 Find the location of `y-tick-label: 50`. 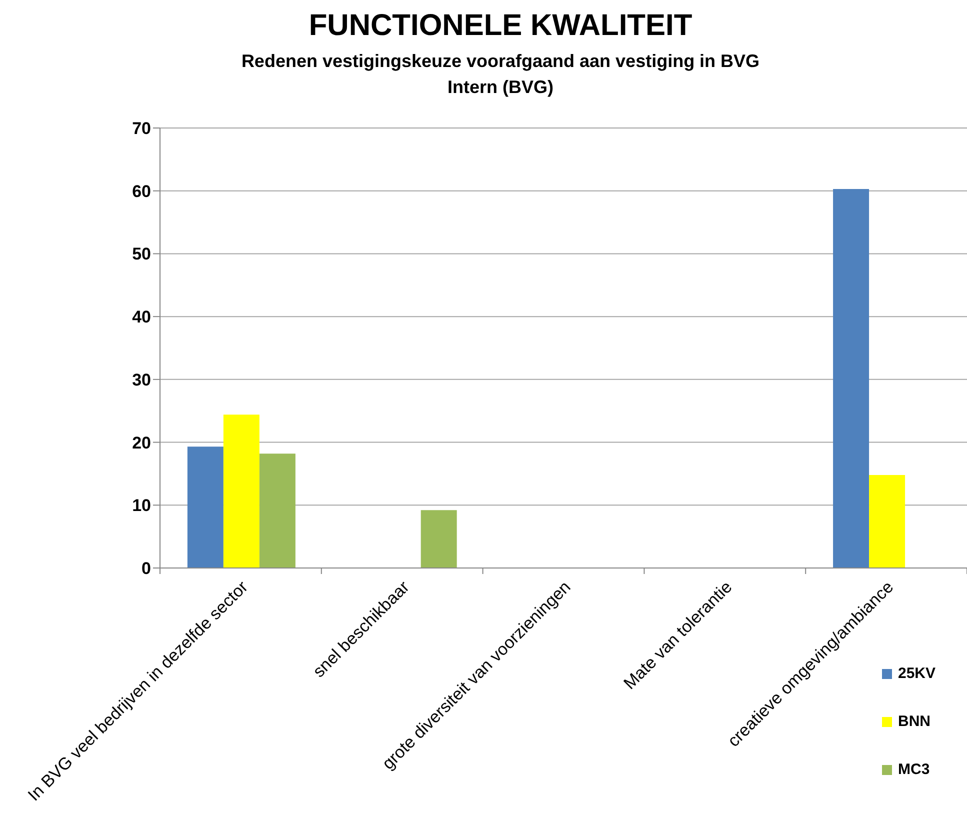

y-tick-label: 50 is located at coordinates (141, 254).